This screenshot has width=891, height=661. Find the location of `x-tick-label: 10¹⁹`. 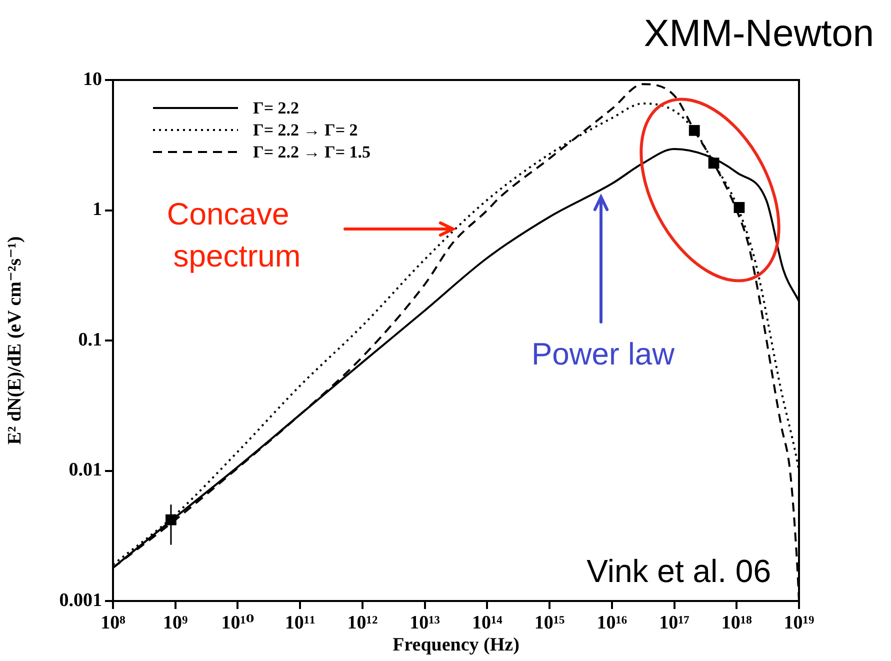

x-tick-label: 10¹⁹ is located at coordinates (799, 623).